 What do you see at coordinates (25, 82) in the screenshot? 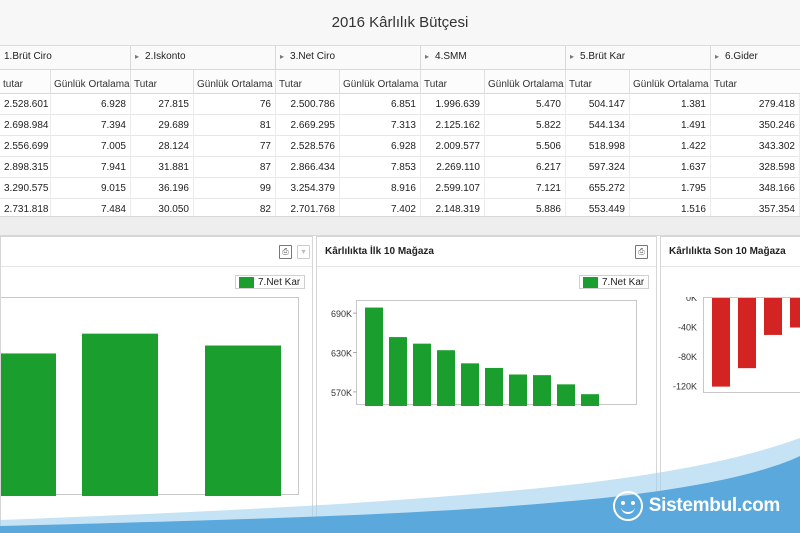
I see `column-header: tutar` at bounding box center [25, 82].